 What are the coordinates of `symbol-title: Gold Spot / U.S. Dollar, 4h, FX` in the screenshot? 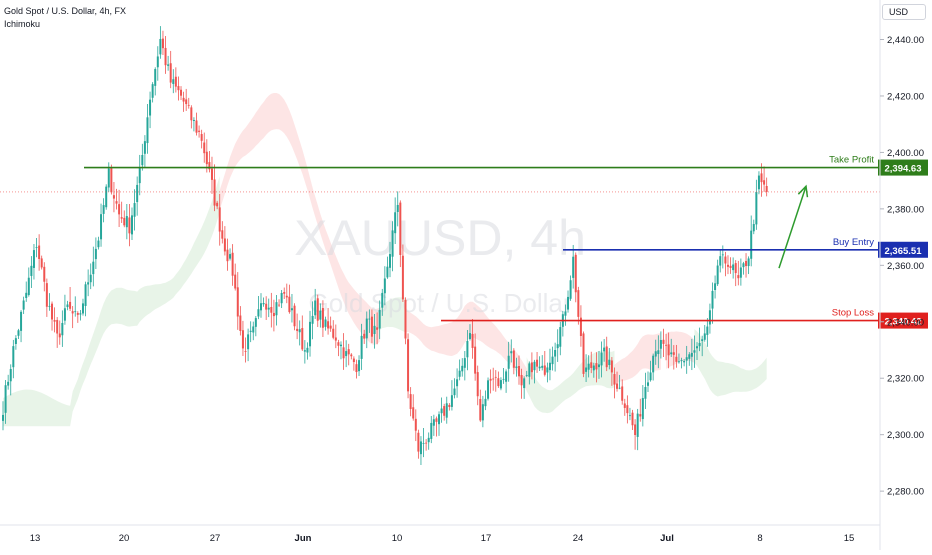 It's located at (65, 11).